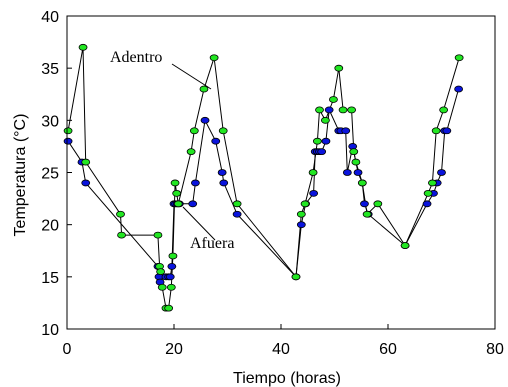  What do you see at coordinates (50, 226) in the screenshot?
I see `y-tick-label: 20` at bounding box center [50, 226].